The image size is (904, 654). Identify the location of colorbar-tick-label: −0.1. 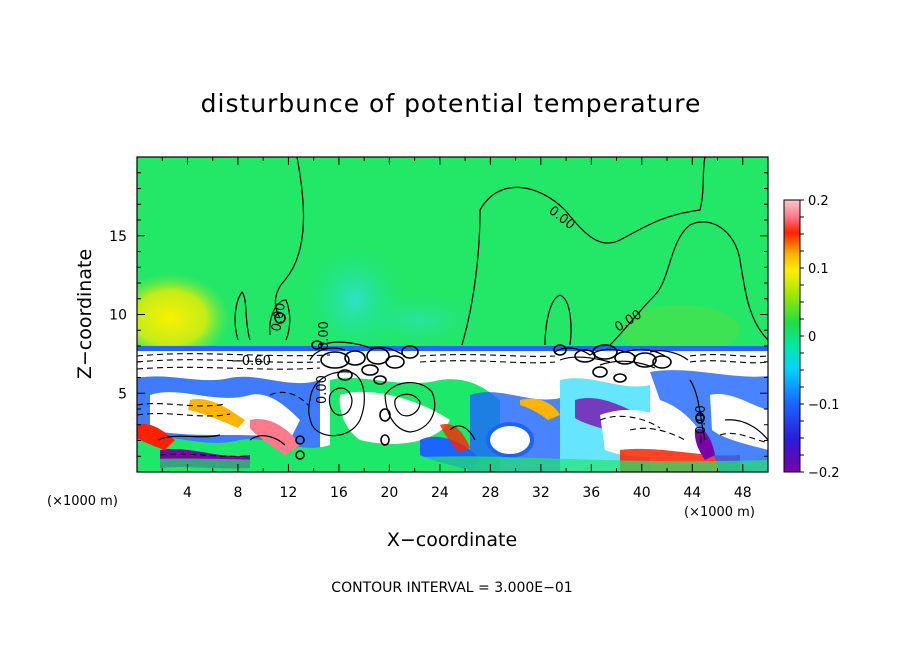
(824, 405).